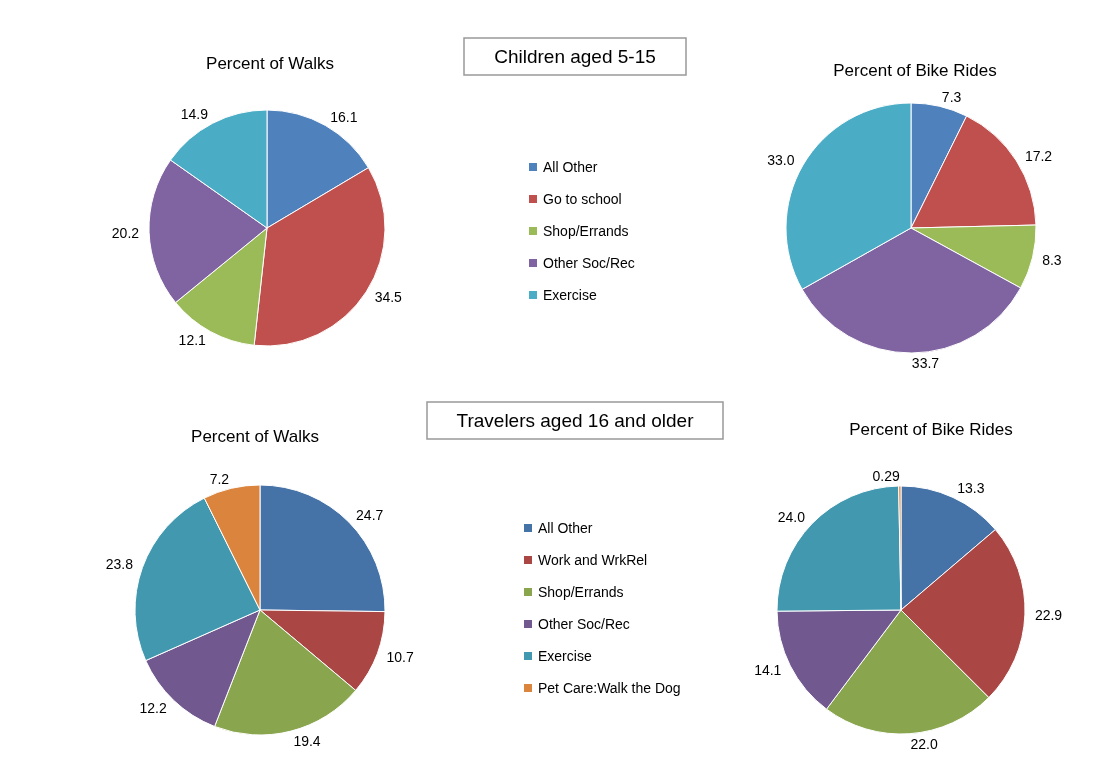 The image size is (1113, 778). What do you see at coordinates (886, 476) in the screenshot?
I see `data-label: 0.29` at bounding box center [886, 476].